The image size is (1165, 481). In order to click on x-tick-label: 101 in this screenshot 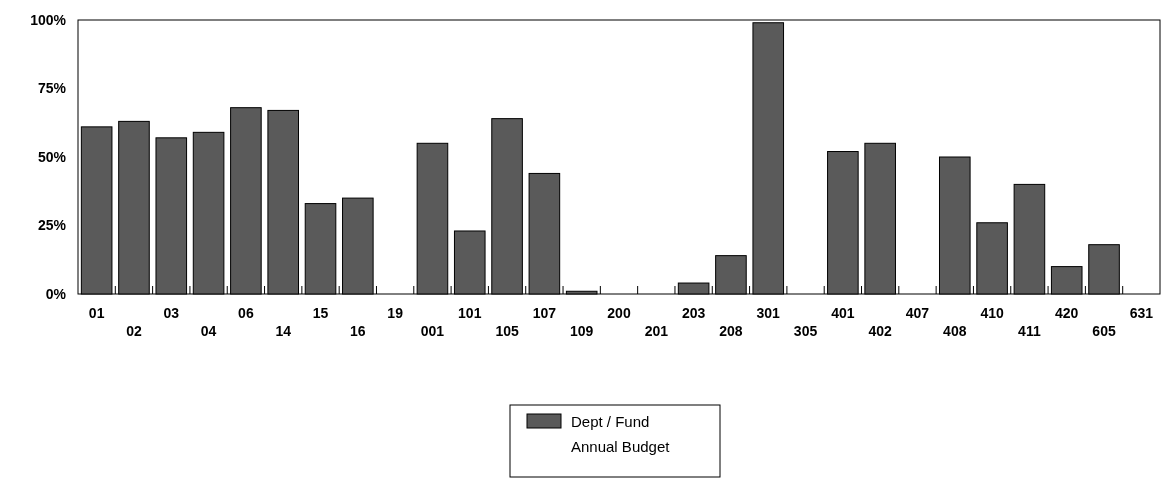, I will do `click(470, 313)`.